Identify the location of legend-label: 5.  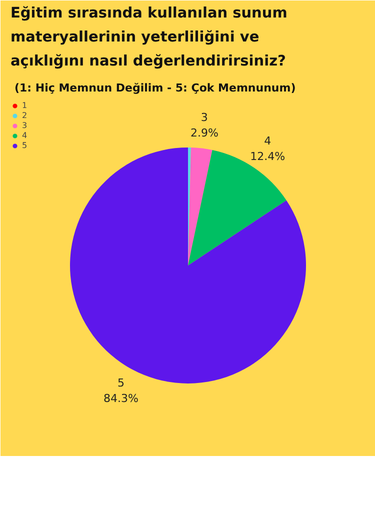
(25, 145).